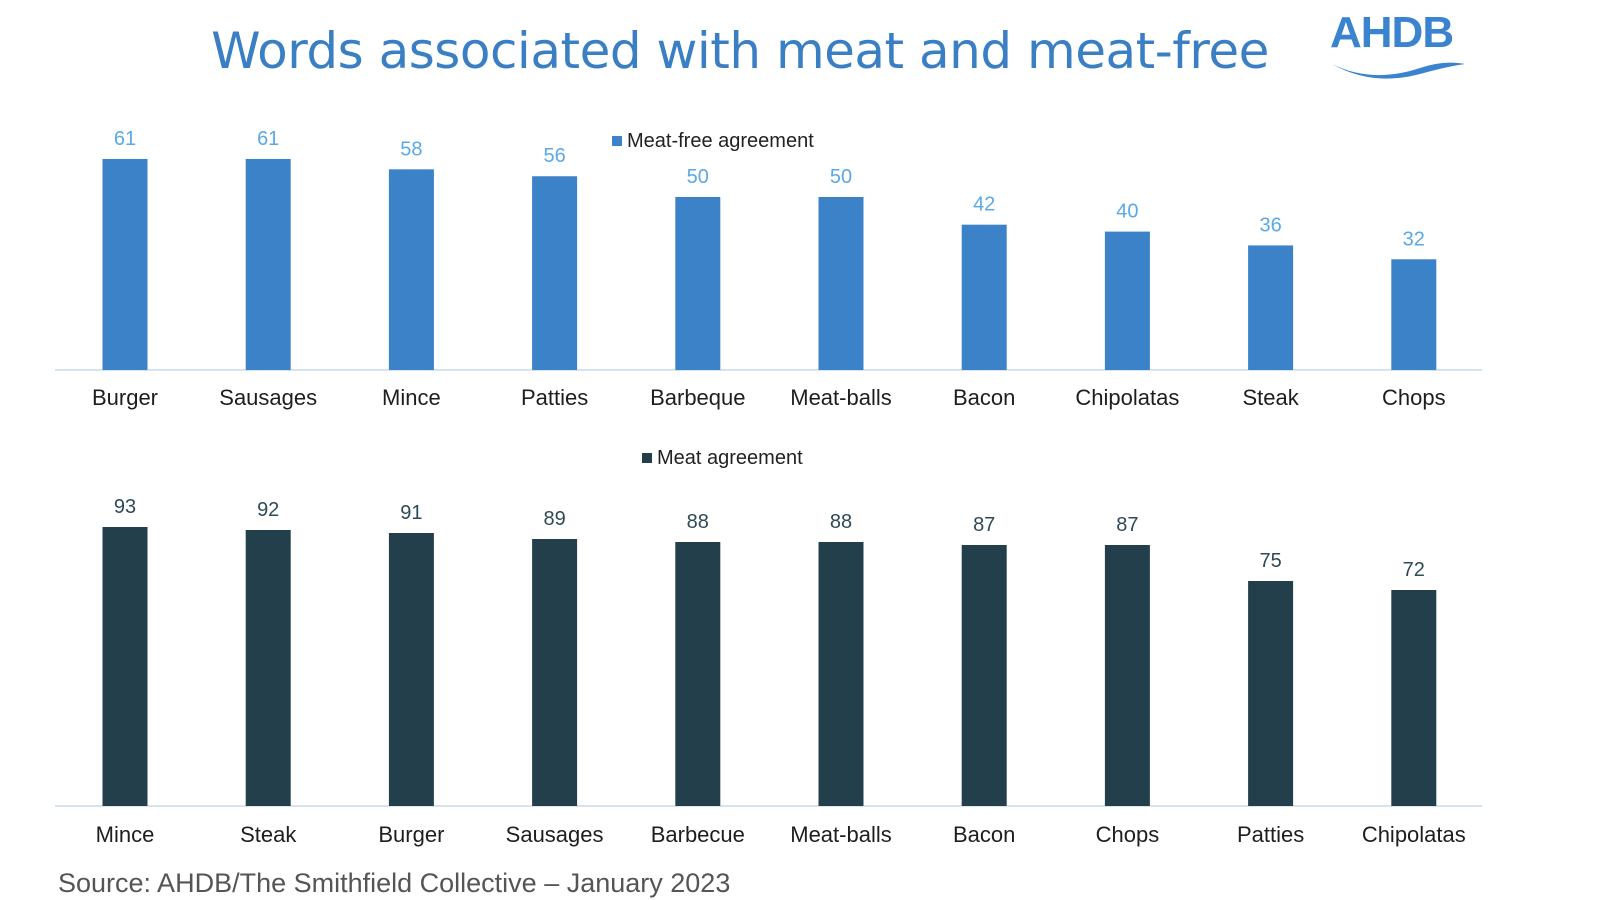  Describe the element at coordinates (1127, 212) in the screenshot. I see `meat-free-value-label: 40` at that location.